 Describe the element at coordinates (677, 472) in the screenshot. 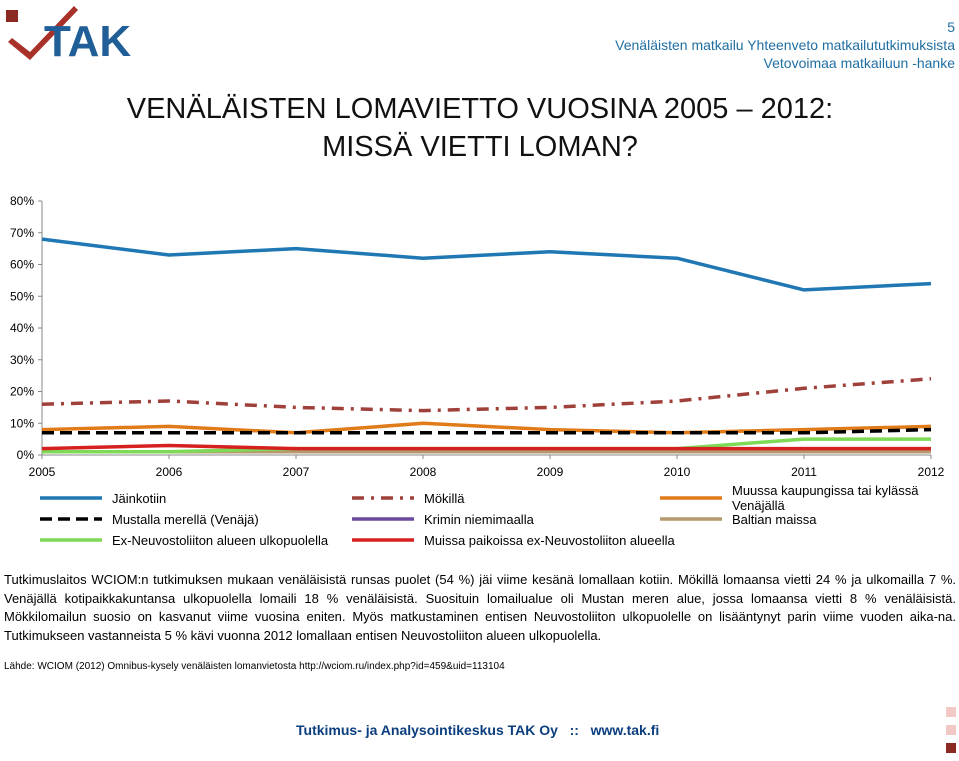

I see `x-tick-label: 2010` at that location.